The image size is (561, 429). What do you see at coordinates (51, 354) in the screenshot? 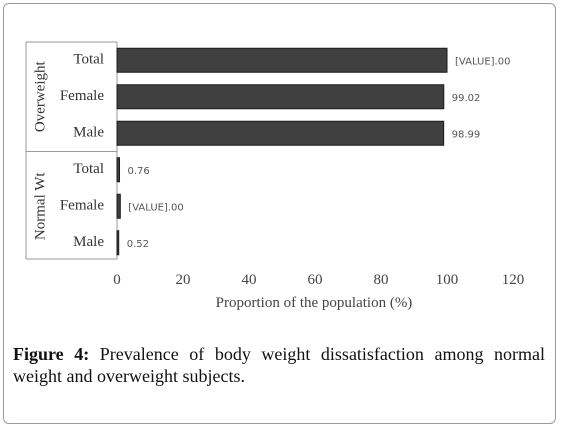
I see `caption-prefix: Figure 4:` at bounding box center [51, 354].